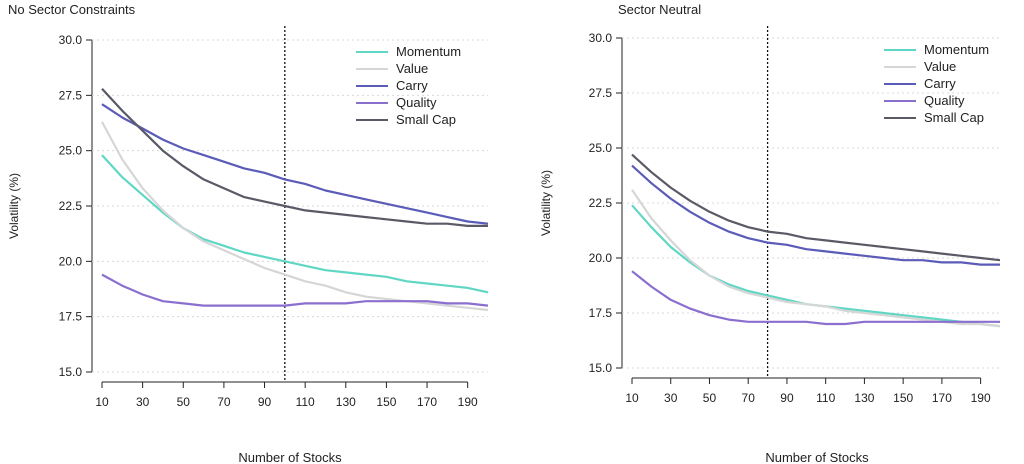 Image resolution: width=1024 pixels, height=464 pixels. Describe the element at coordinates (72, 9) in the screenshot. I see `chart-title: No Sector Constraints` at that location.